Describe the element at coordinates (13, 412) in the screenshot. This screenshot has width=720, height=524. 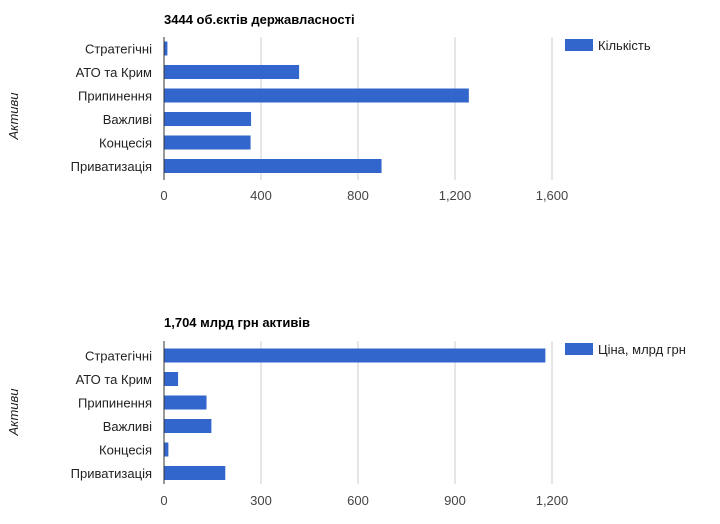
I see `chart-2-y-axis-label: Активи` at that location.